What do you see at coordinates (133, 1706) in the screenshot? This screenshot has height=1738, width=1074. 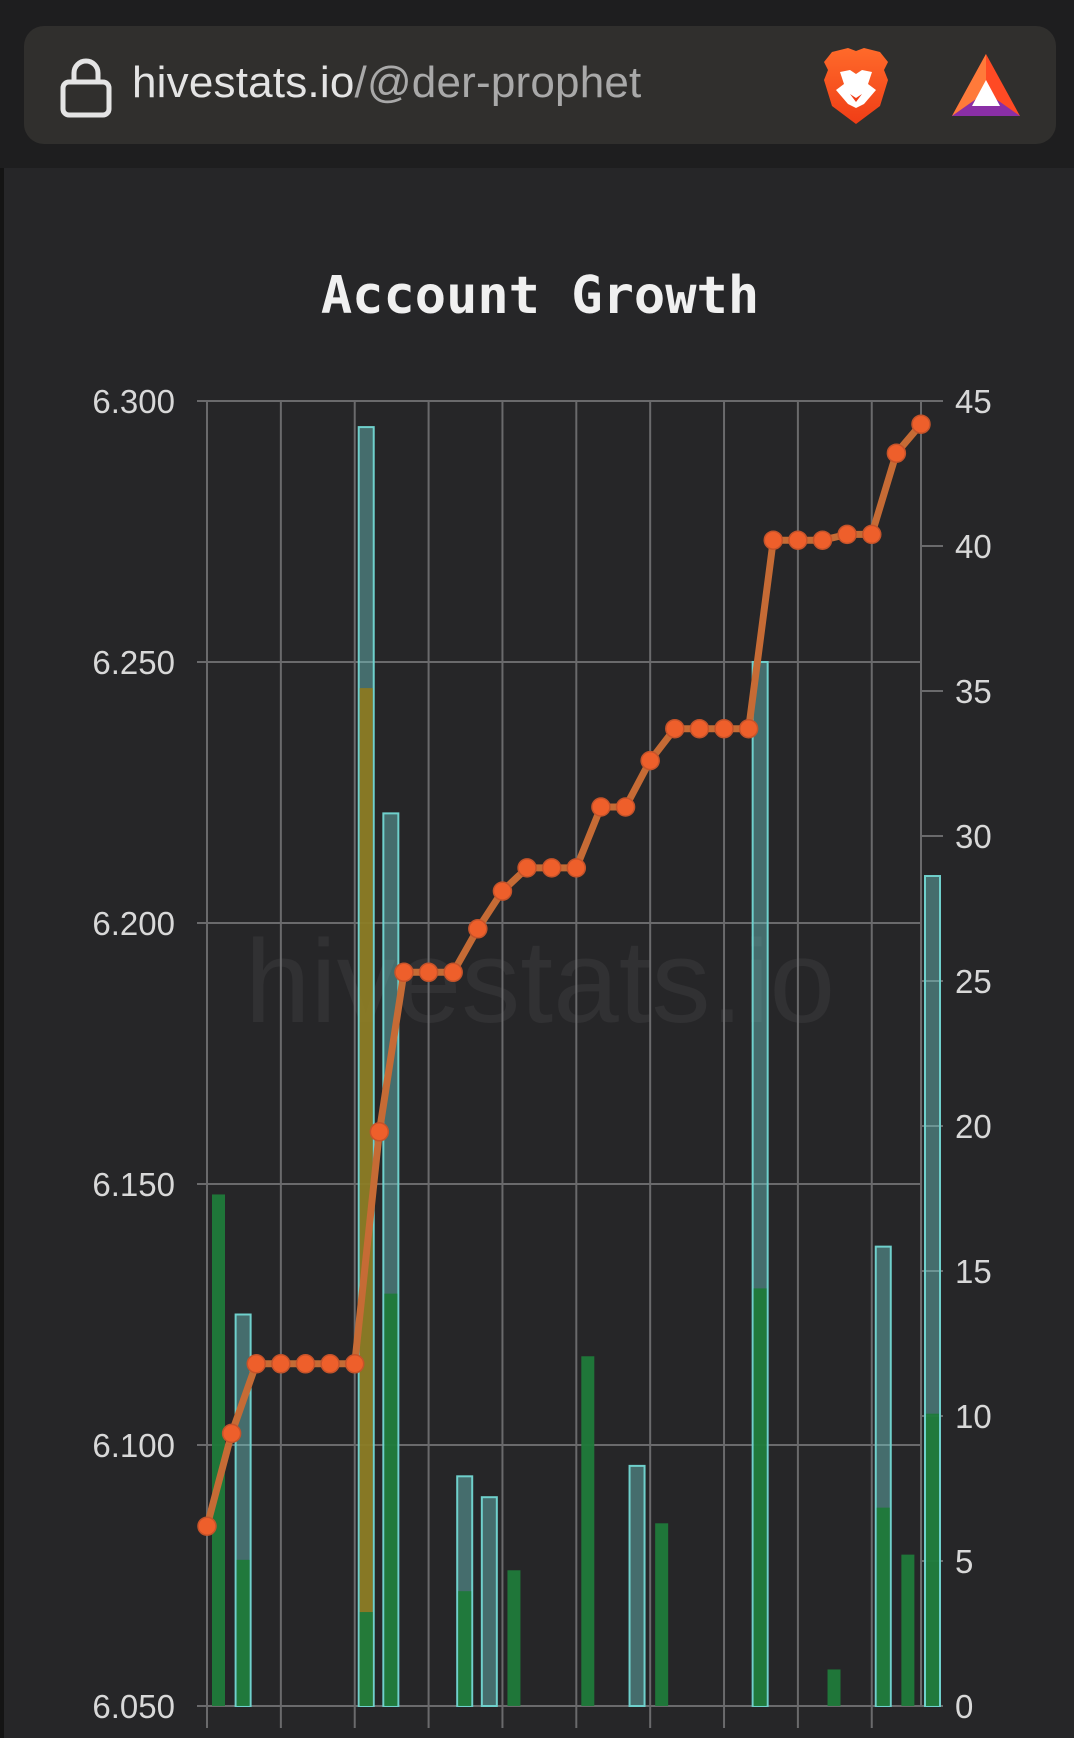 I see `left-tick-label: 6.050` at bounding box center [133, 1706].